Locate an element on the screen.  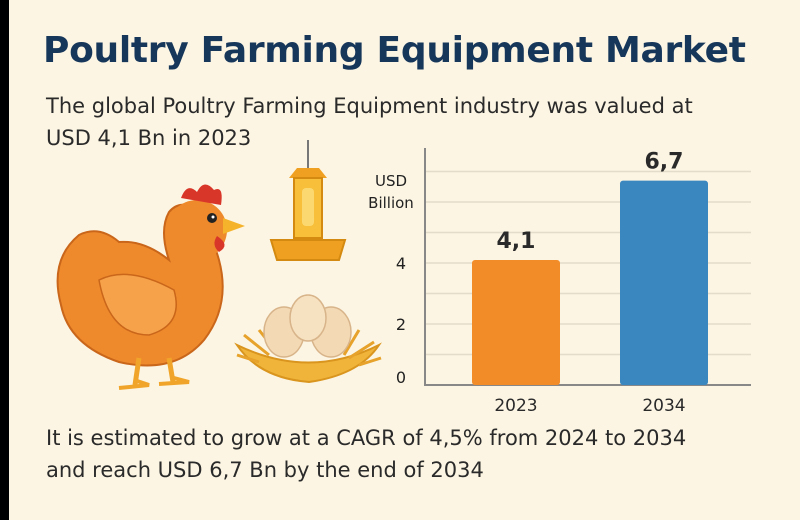
x-tick-label: 2034 is located at coordinates (663, 406).